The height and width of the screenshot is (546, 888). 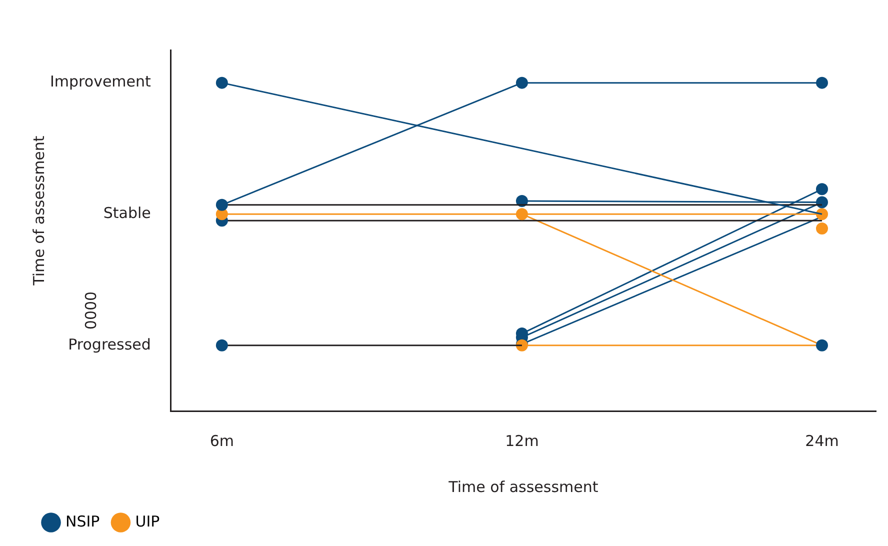 I want to click on x-tick-label: 6m, so click(x=222, y=441).